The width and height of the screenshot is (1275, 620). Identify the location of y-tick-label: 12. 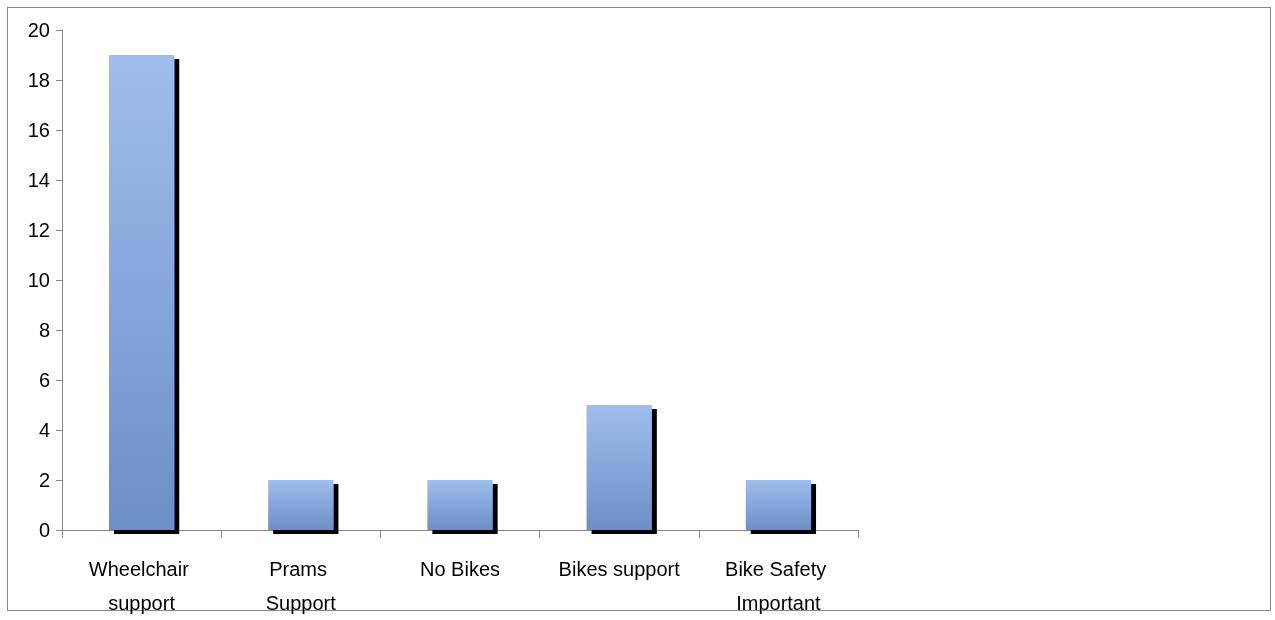
(38, 230).